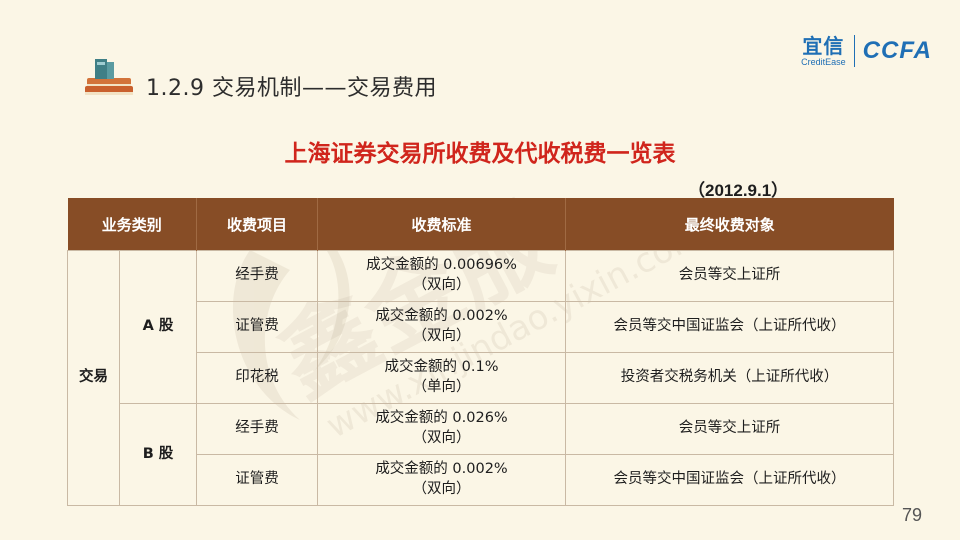 The image size is (960, 540). What do you see at coordinates (441, 265) in the screenshot?
I see `standard-text: 成交金额的 0.00696%` at bounding box center [441, 265].